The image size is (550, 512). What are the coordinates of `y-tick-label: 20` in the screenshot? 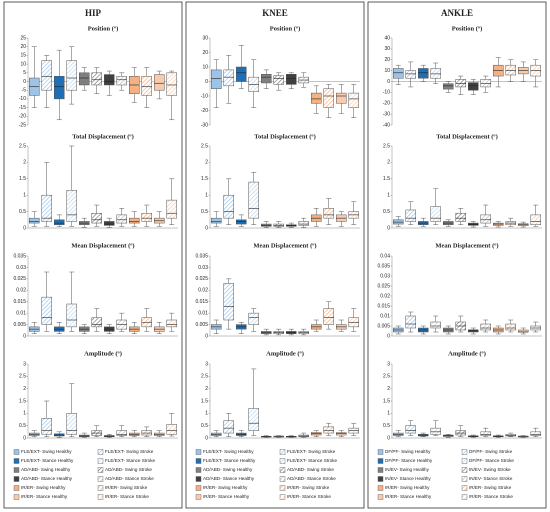 It's located at (387, 60).